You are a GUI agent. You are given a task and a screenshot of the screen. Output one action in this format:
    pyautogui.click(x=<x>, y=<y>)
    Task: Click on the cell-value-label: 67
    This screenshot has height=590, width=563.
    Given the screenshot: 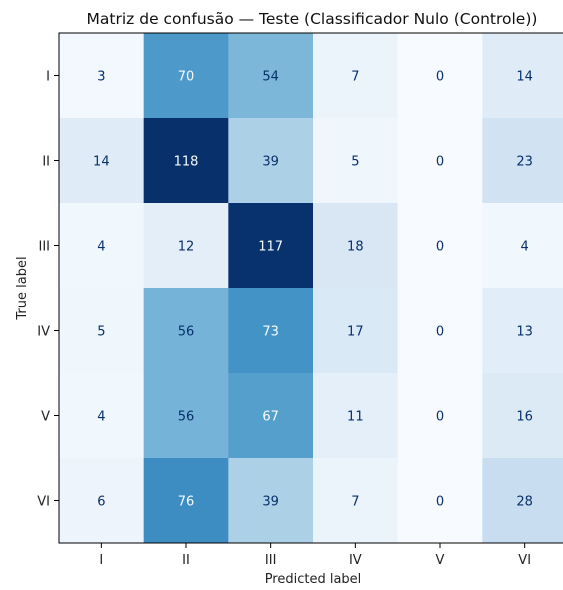 What is the action you would take?
    pyautogui.click(x=270, y=417)
    